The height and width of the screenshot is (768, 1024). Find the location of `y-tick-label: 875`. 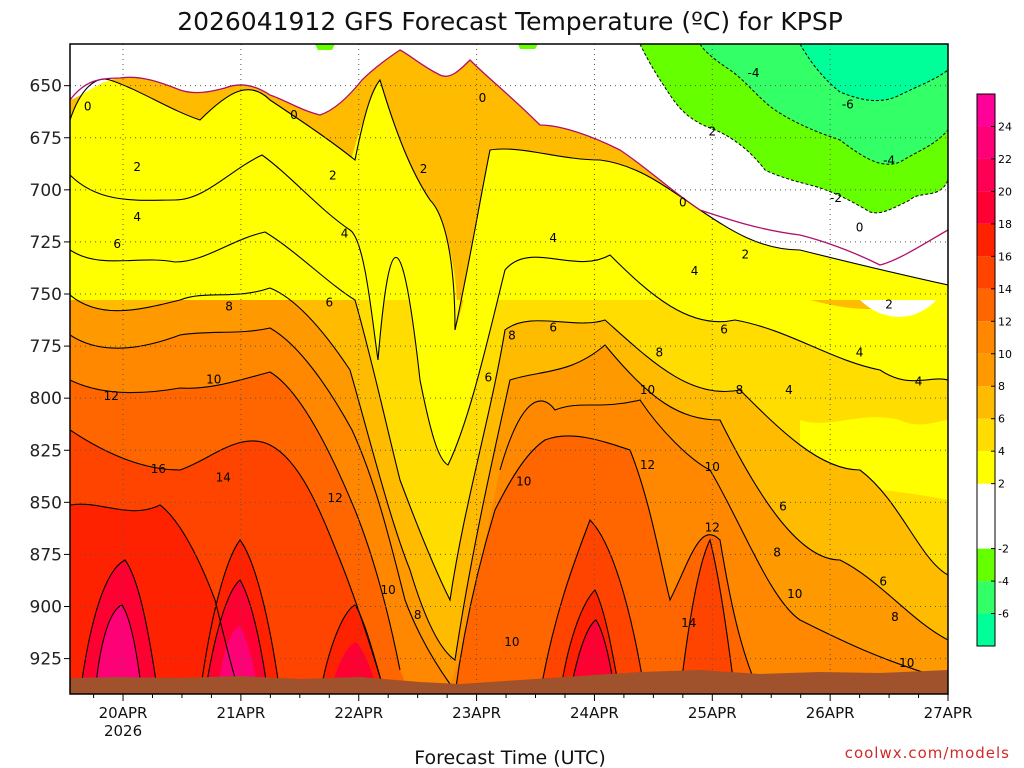

y-tick-label: 875 is located at coordinates (46, 555).